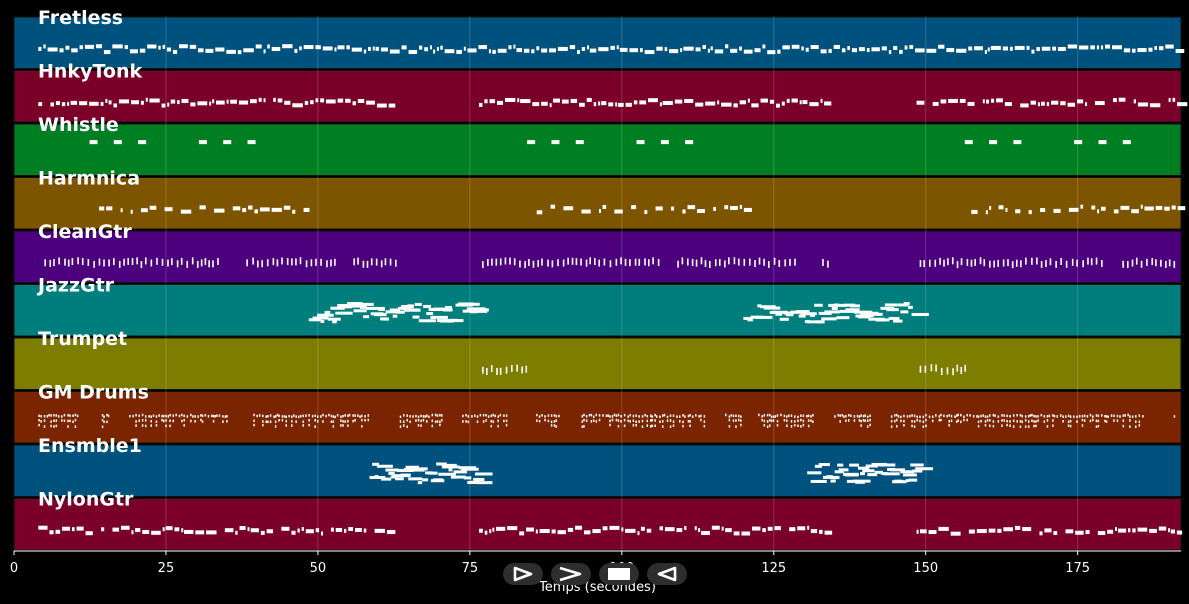 Image resolution: width=1189 pixels, height=604 pixels. I want to click on x-tick-label: 125, so click(773, 568).